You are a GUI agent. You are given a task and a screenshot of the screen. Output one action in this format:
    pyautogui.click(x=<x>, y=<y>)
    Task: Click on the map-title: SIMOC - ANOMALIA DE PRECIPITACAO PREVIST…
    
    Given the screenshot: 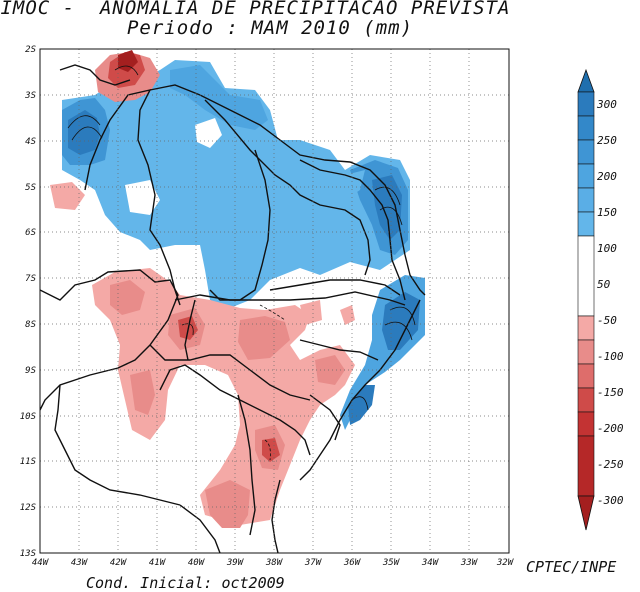 What is the action you would take?
    pyautogui.click(x=255, y=9)
    